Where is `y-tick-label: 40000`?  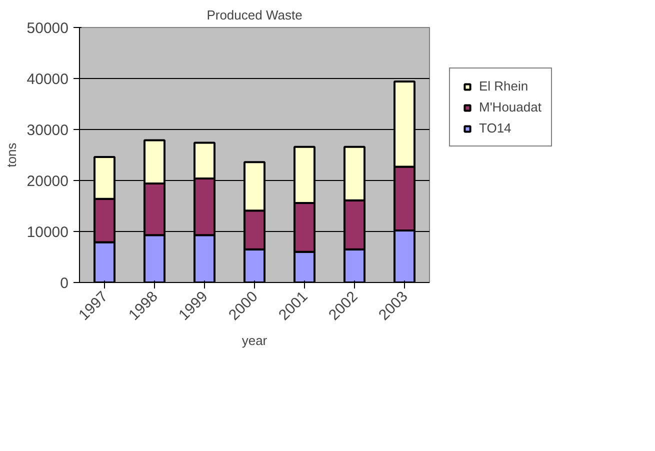
y-tick-label: 40000 is located at coordinates (47, 79).